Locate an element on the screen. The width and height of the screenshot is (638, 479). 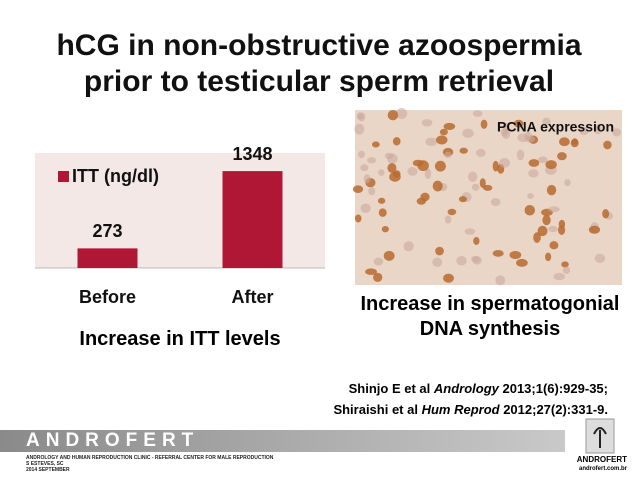
x-tick-label: After is located at coordinates (252, 297).